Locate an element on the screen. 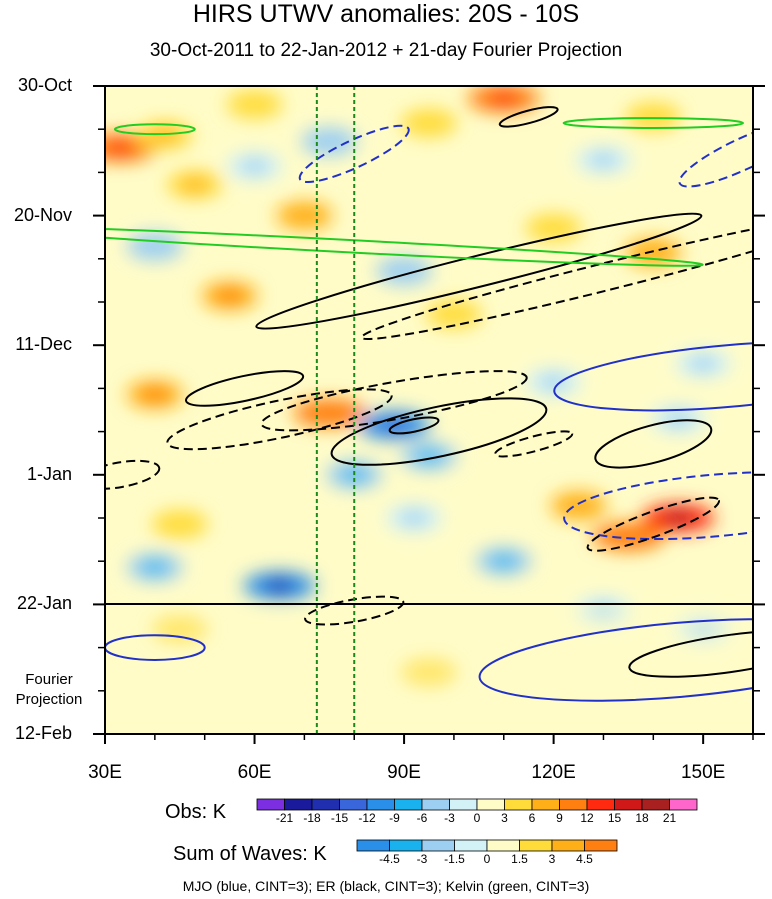 This screenshot has height=899, width=772. x-tick-label: 120E is located at coordinates (553, 772).